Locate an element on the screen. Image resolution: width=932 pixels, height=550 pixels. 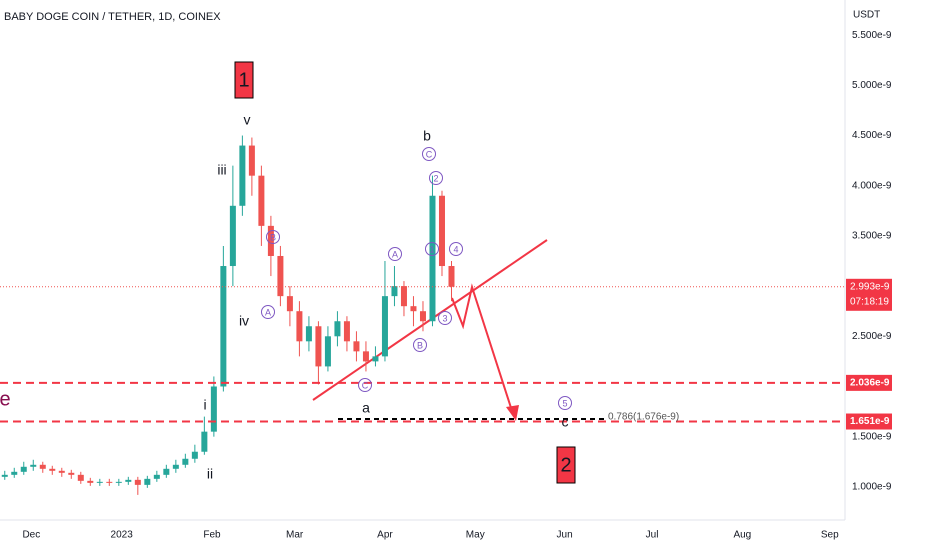
wave-box-label: 2 is located at coordinates (565, 465).